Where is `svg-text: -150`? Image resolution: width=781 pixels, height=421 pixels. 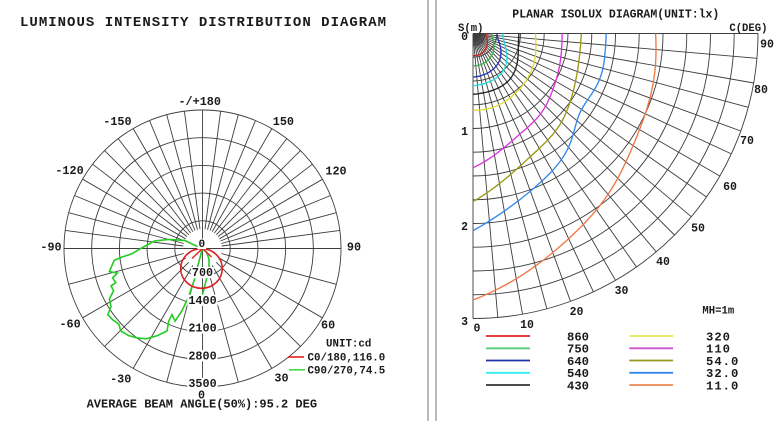
svg-text: -150 is located at coordinates (117, 122).